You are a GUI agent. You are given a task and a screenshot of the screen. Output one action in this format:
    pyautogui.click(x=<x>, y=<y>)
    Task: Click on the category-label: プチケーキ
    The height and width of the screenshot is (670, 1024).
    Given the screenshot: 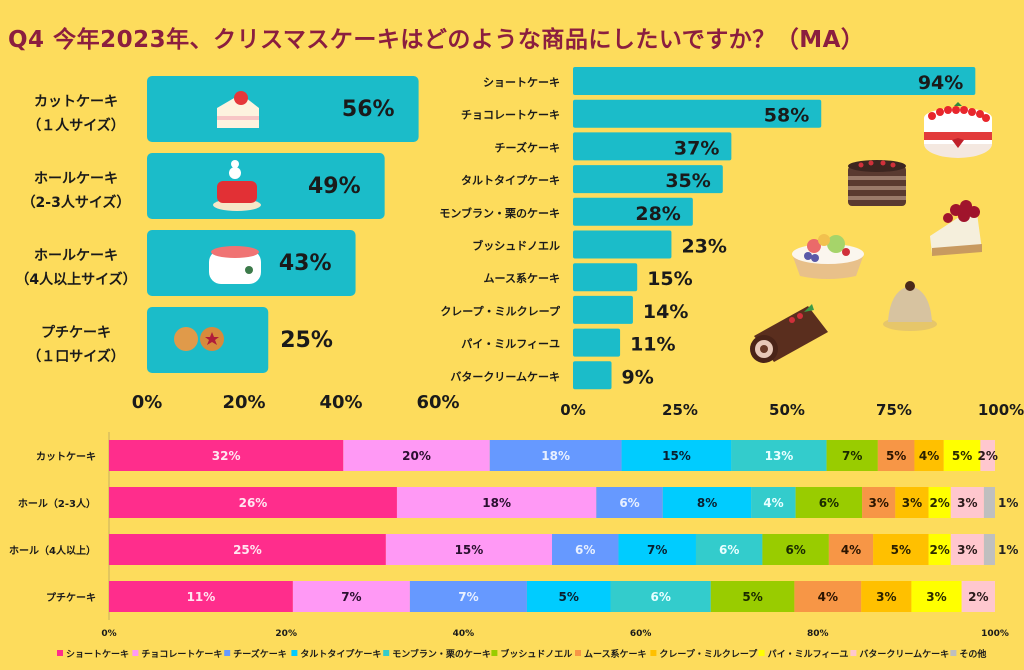 What is the action you would take?
    pyautogui.click(x=76, y=333)
    